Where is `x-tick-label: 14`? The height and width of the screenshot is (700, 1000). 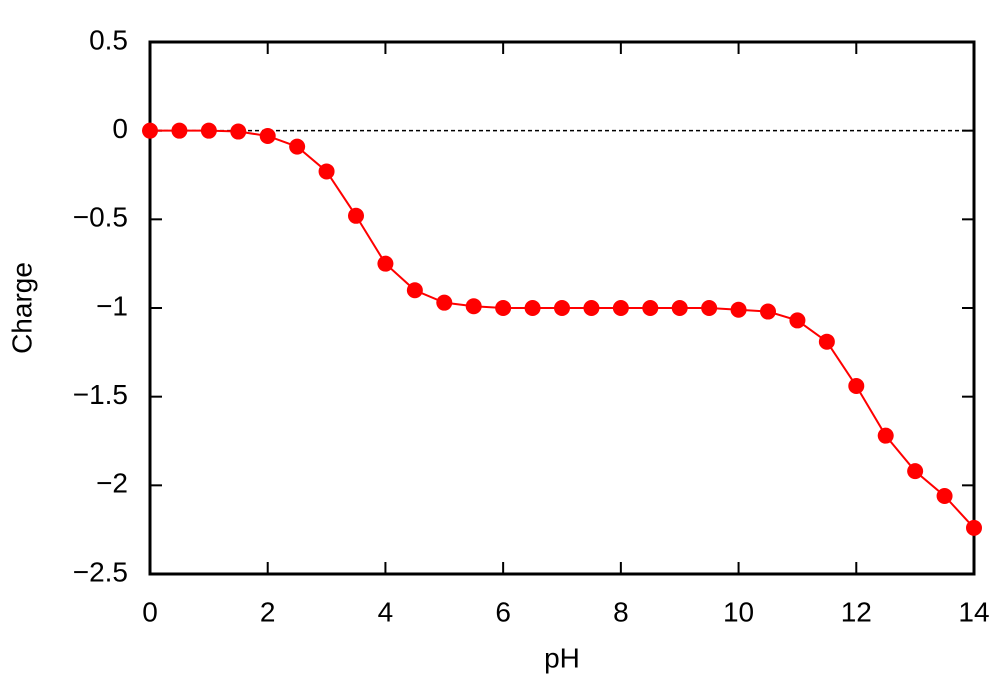
x-tick-label: 14 is located at coordinates (973, 611).